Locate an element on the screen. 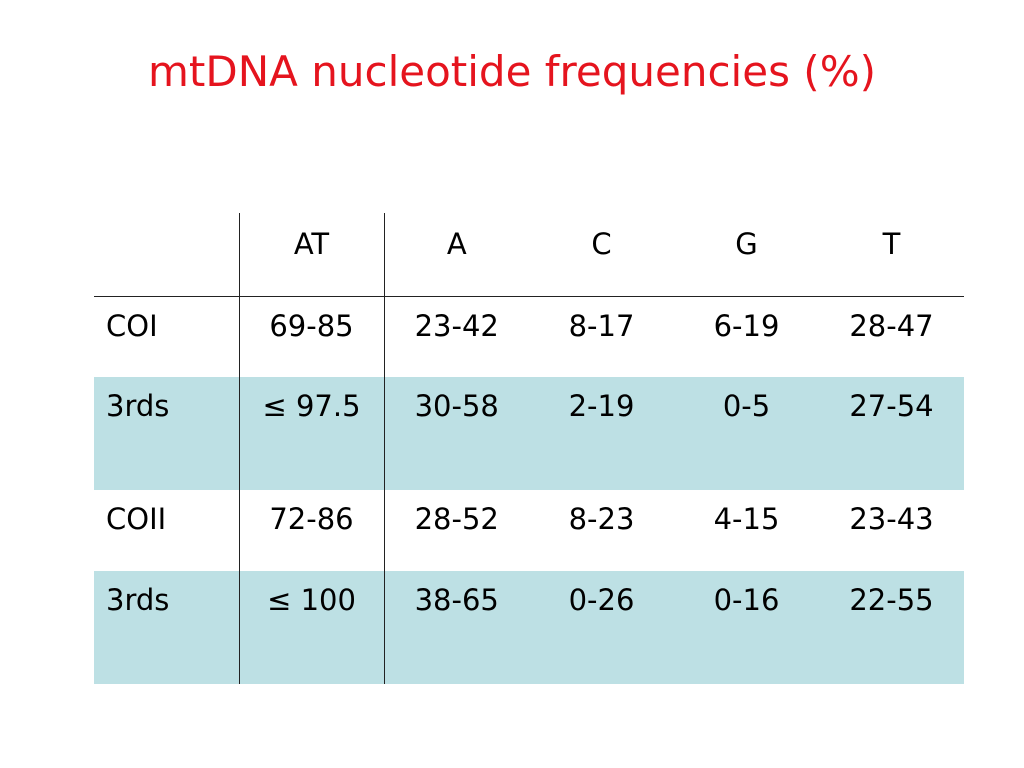 The height and width of the screenshot is (768, 1024). table-cell: 28-52 is located at coordinates (456, 519).